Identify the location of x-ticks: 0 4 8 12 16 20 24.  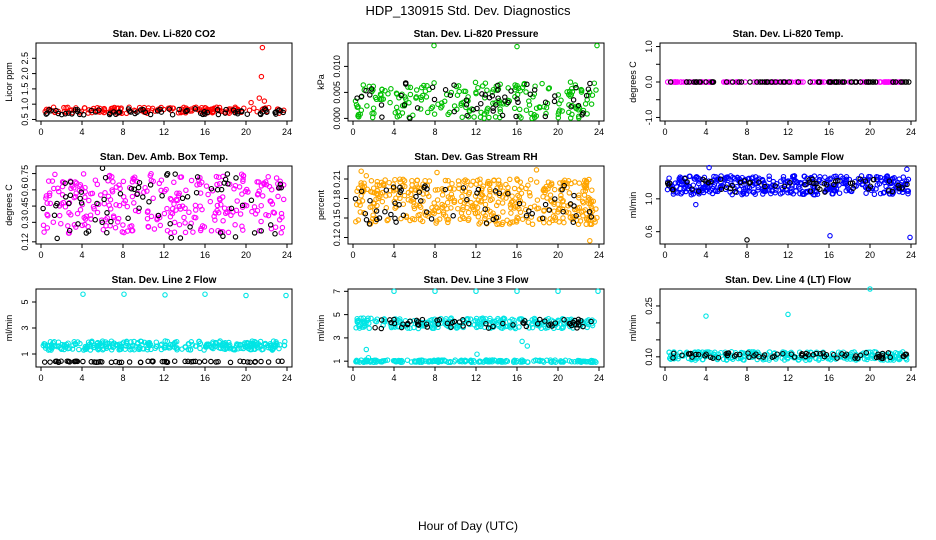
(789, 252).